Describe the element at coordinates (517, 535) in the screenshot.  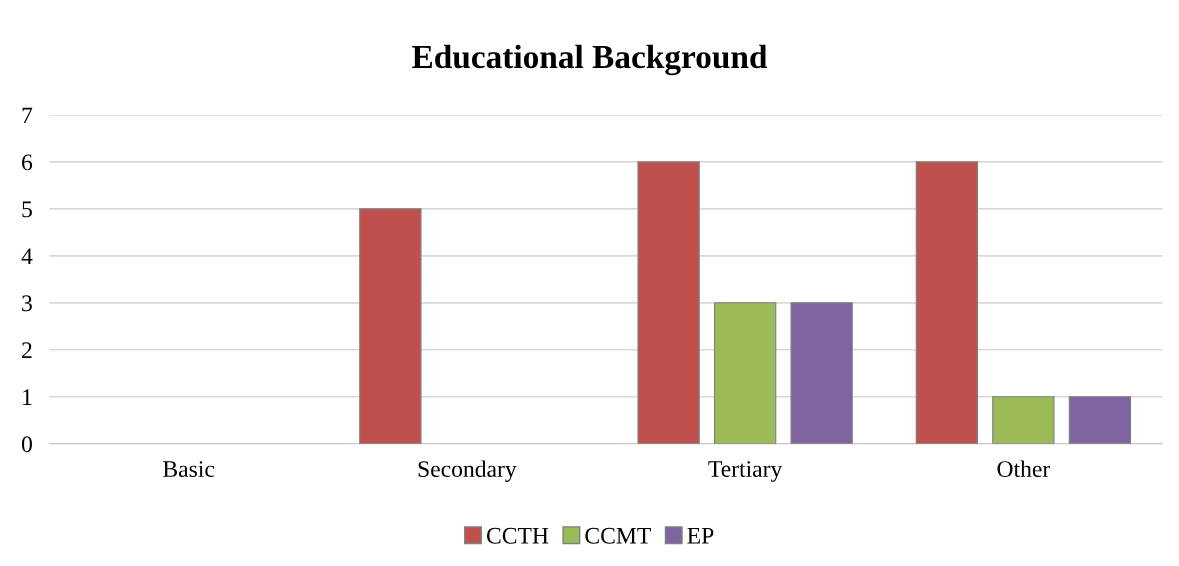
I see `legend-label: CCTH` at that location.